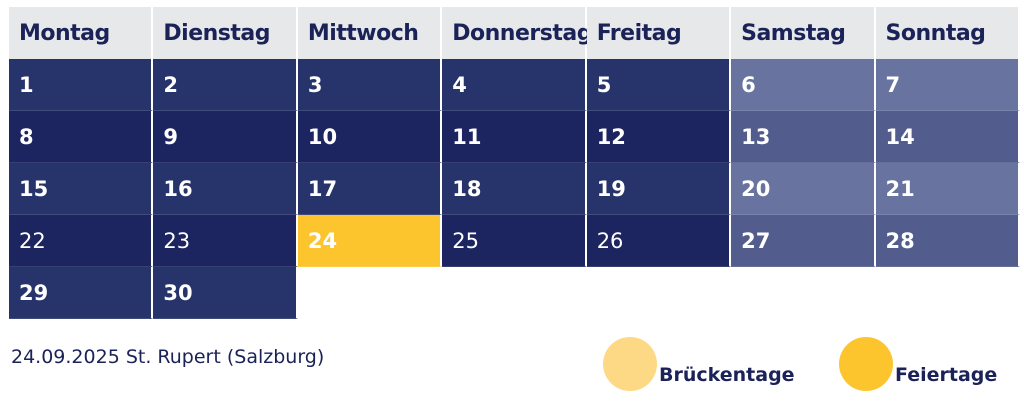 The width and height of the screenshot is (1024, 406). What do you see at coordinates (630, 364) in the screenshot?
I see `bridge-day-dot-icon` at bounding box center [630, 364].